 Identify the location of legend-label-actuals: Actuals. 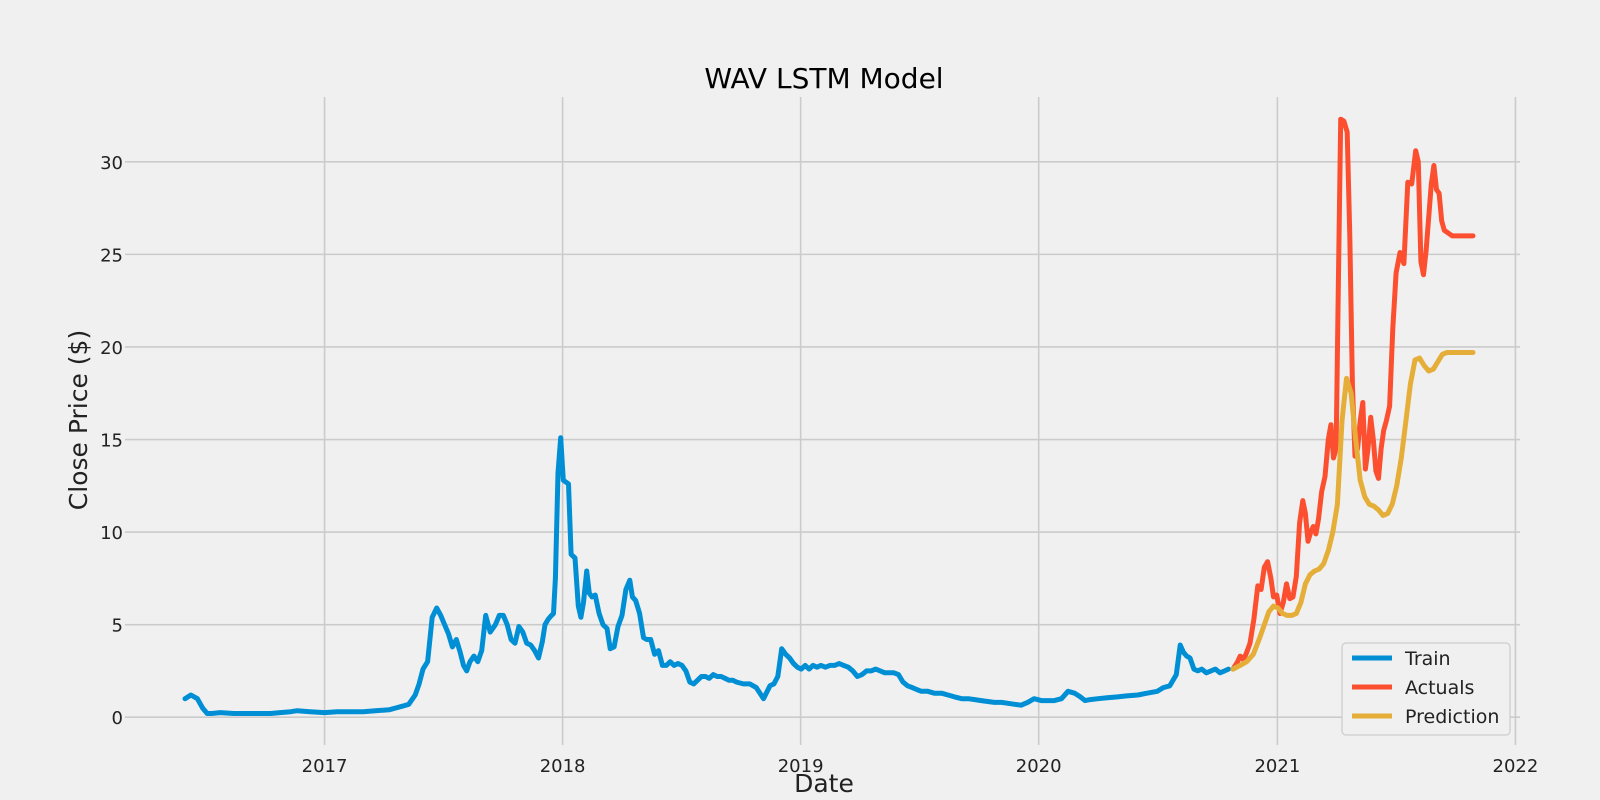
(1439, 688).